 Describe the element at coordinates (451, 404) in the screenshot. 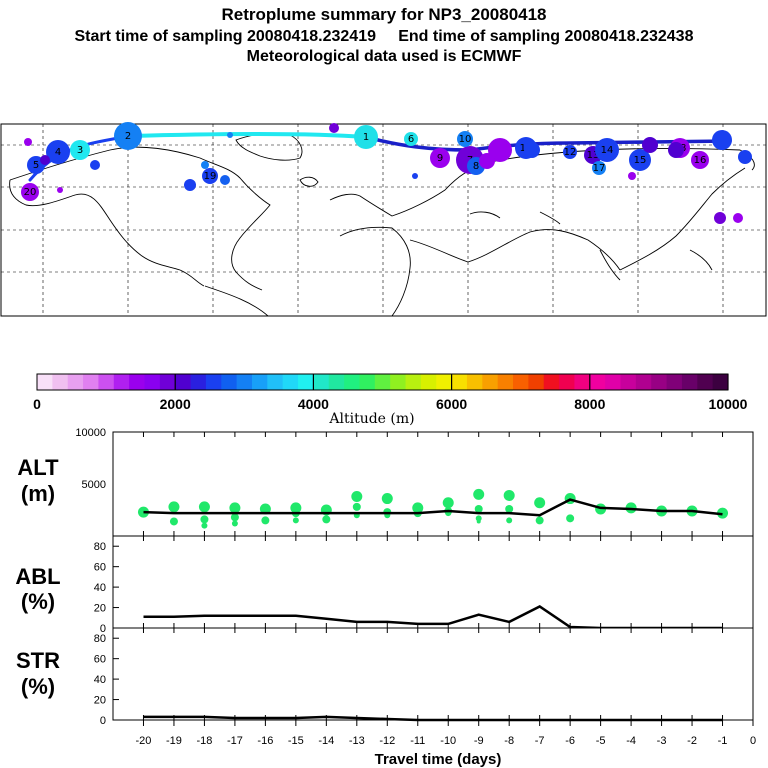

I see `colorbar-tick-label: 6000` at that location.